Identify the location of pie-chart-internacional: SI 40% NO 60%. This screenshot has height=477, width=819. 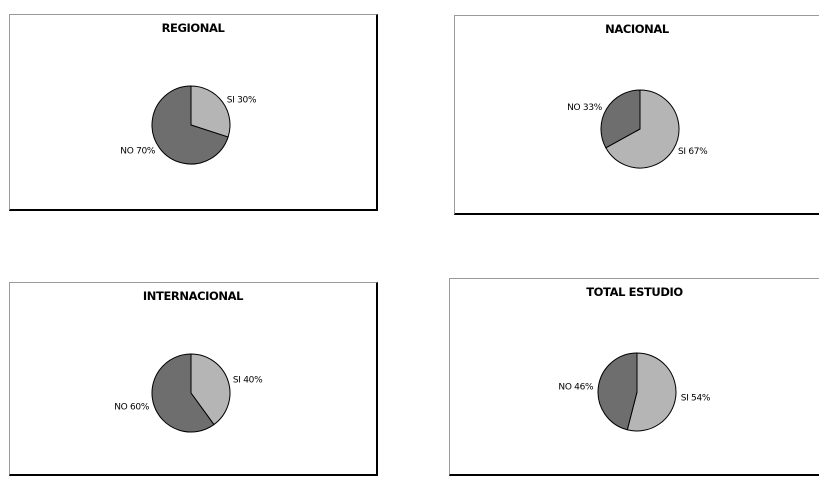
(188, 393).